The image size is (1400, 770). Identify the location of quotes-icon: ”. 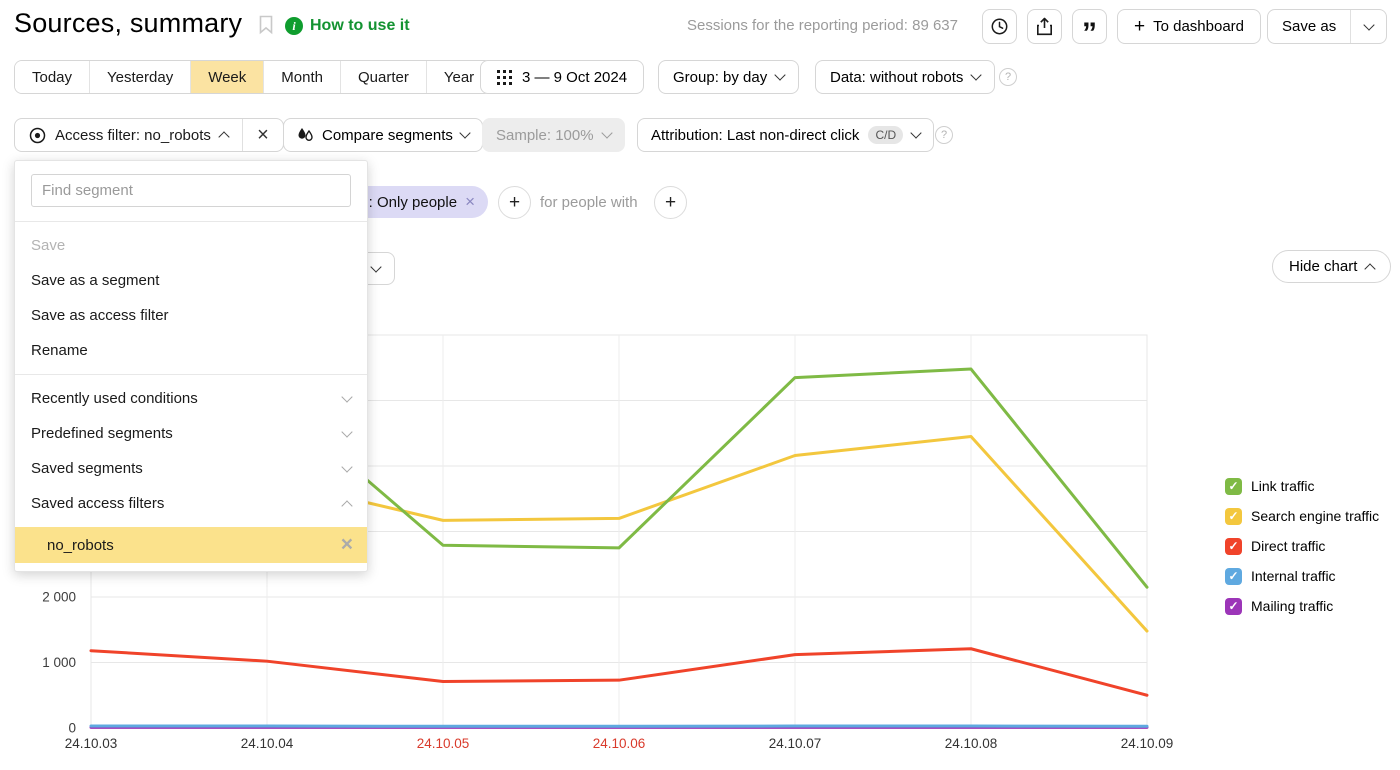
(1089, 34).